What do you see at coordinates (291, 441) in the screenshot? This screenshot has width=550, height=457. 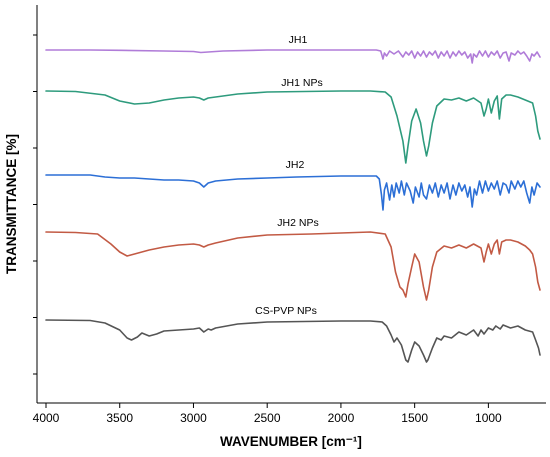 I see `x-axis-title: WAVENUMBER [cm⁻¹]` at bounding box center [291, 441].